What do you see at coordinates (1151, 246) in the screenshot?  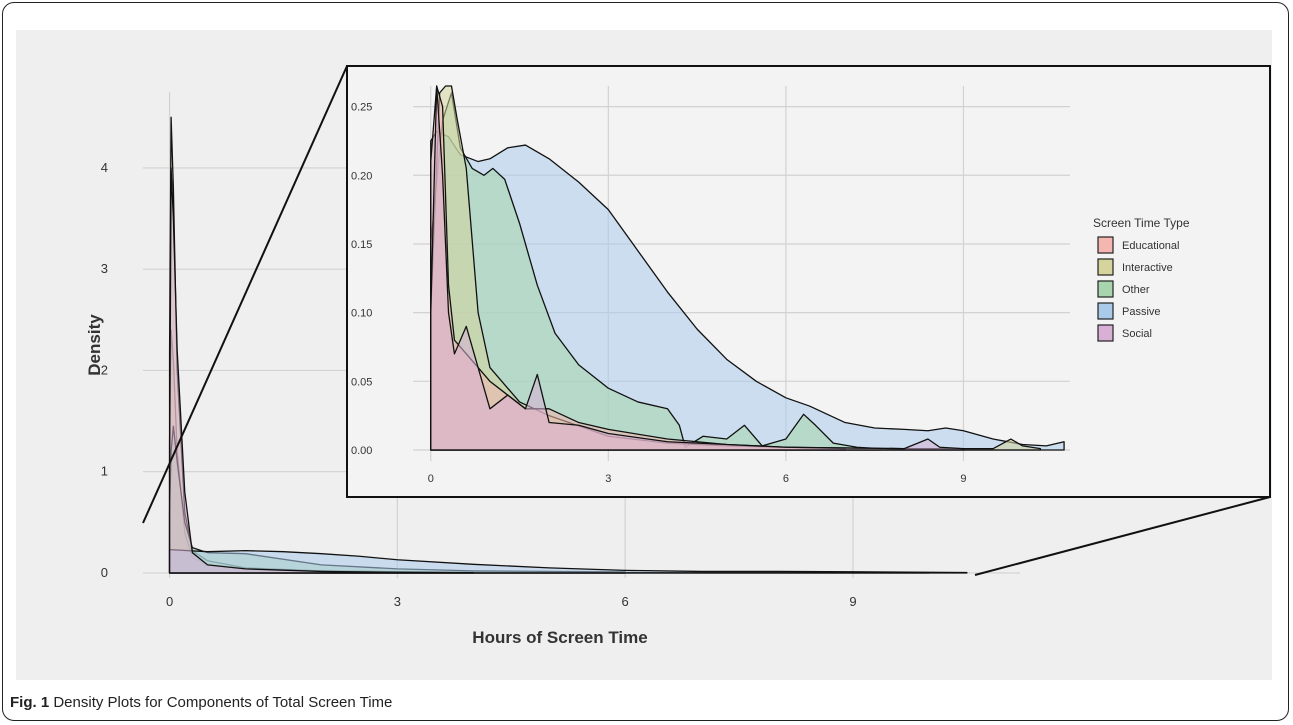 I see `legend-label-educational: Educational` at bounding box center [1151, 246].